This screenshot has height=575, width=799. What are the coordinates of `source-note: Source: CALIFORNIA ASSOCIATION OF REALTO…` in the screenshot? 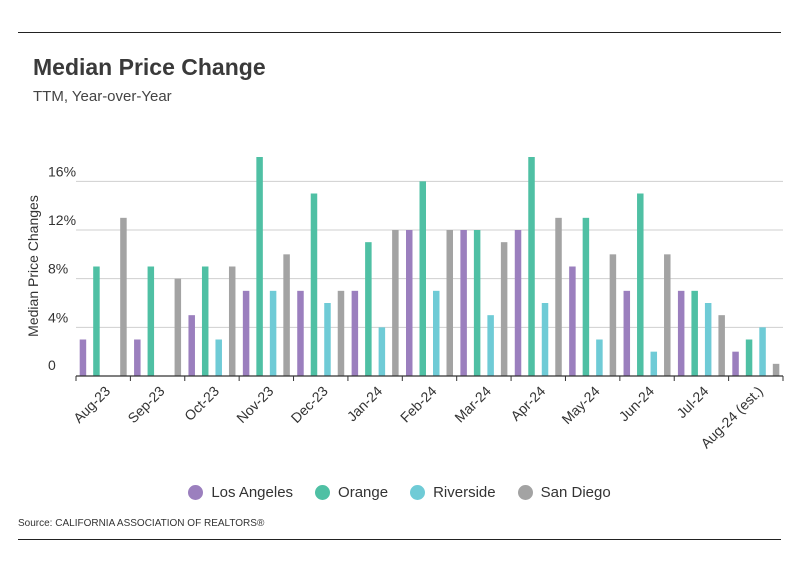 It's located at (141, 523).